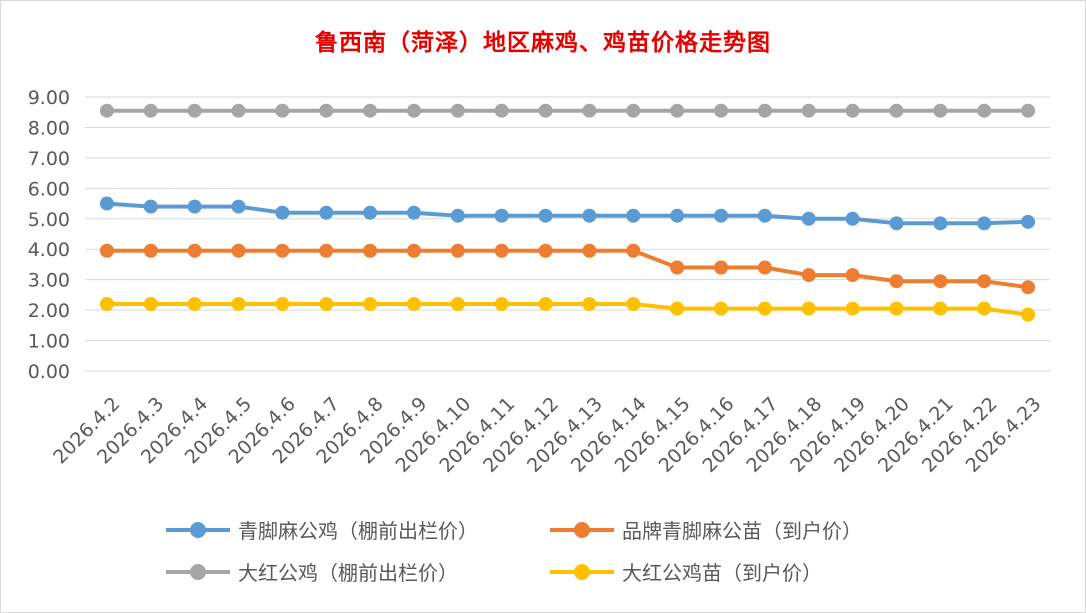 Image resolution: width=1086 pixels, height=613 pixels. Describe the element at coordinates (742, 531) in the screenshot. I see `legend-label: 品牌青脚麻公苗（到户价）` at that location.